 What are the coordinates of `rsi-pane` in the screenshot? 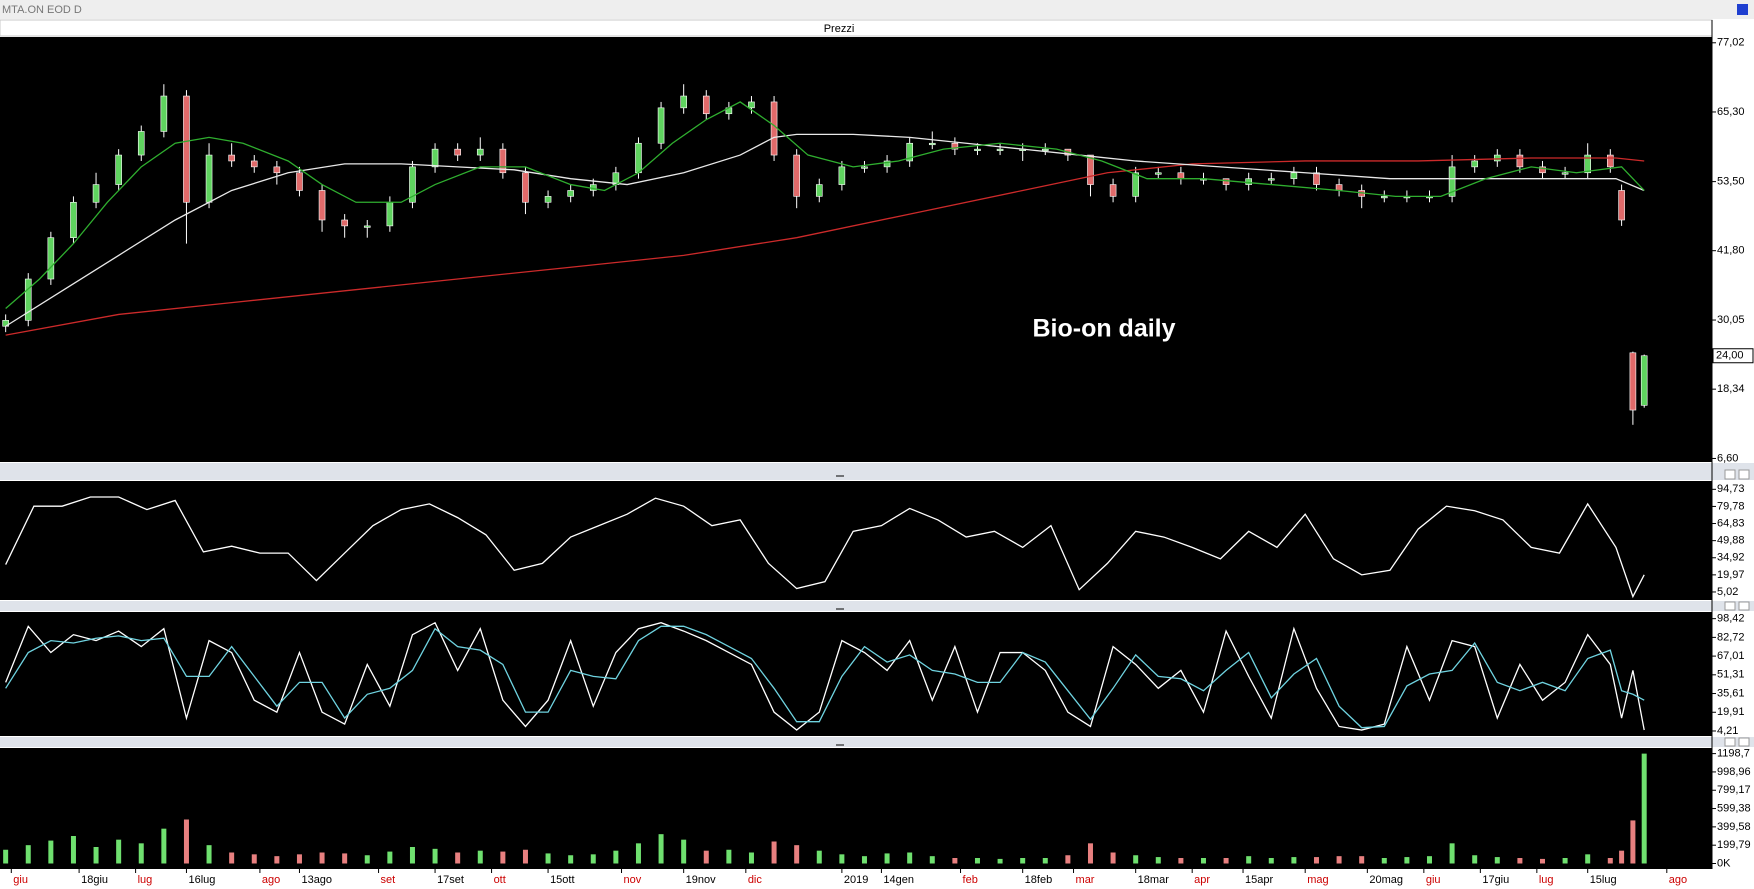 It's located at (856, 540).